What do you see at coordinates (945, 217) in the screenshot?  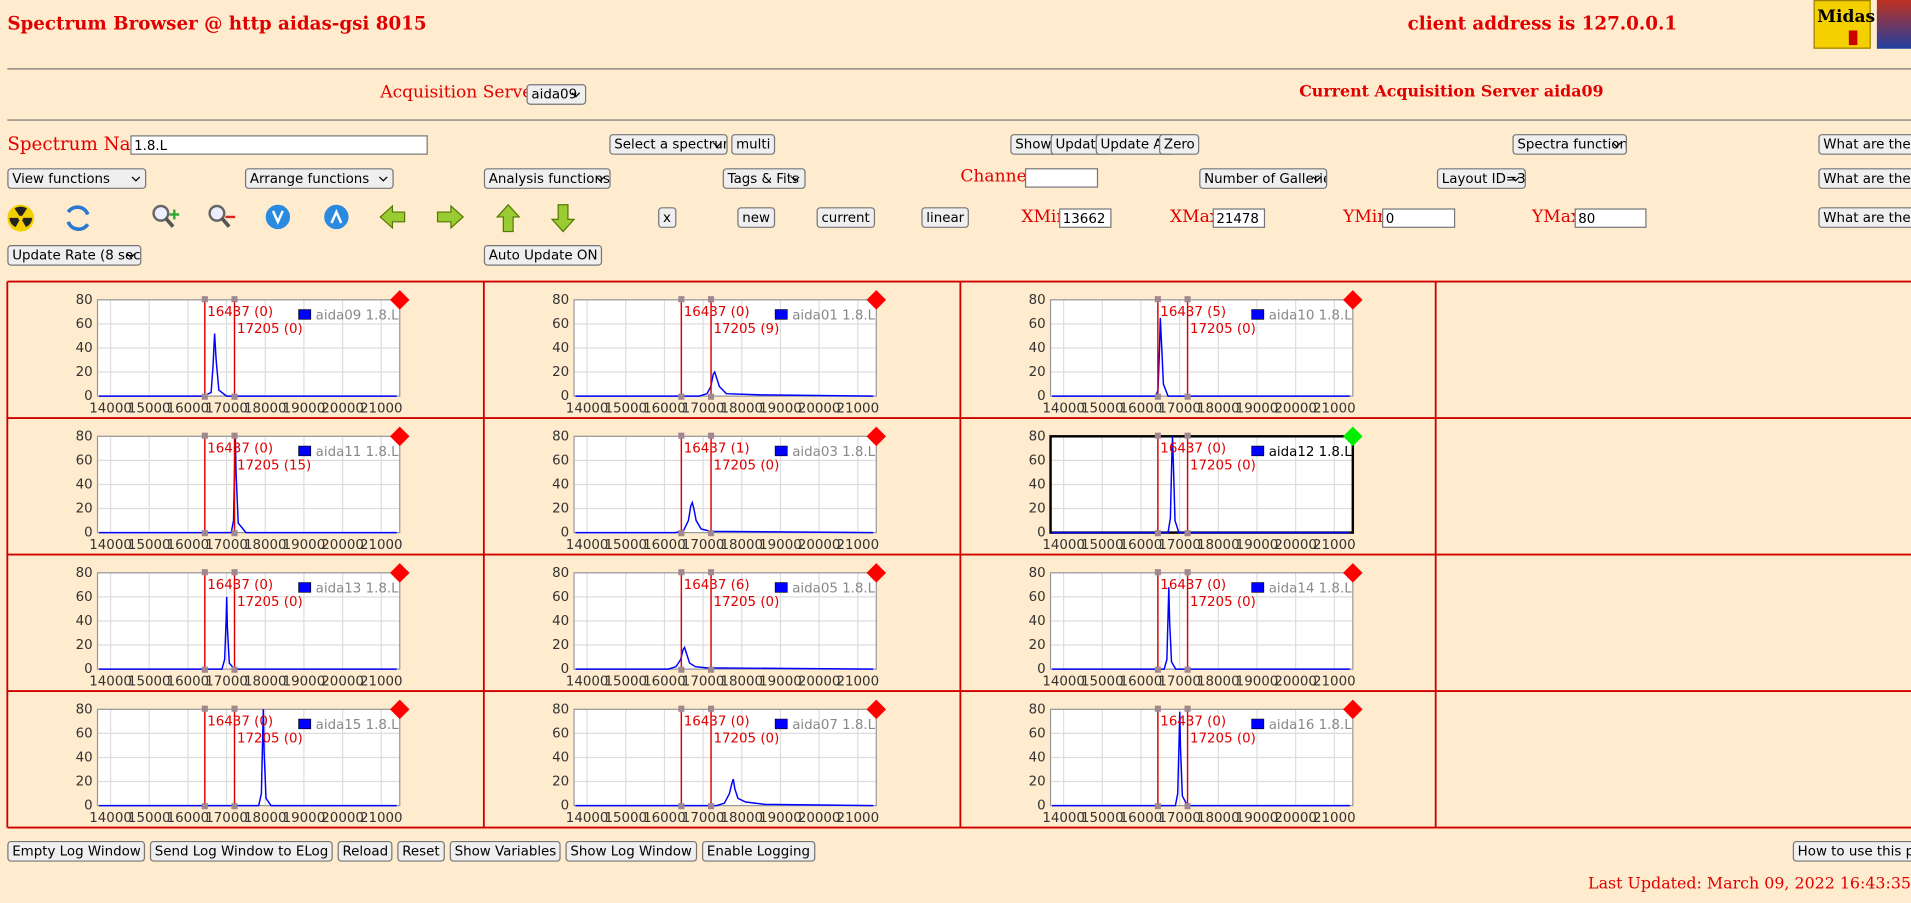 I see `linear-button: linear` at bounding box center [945, 217].